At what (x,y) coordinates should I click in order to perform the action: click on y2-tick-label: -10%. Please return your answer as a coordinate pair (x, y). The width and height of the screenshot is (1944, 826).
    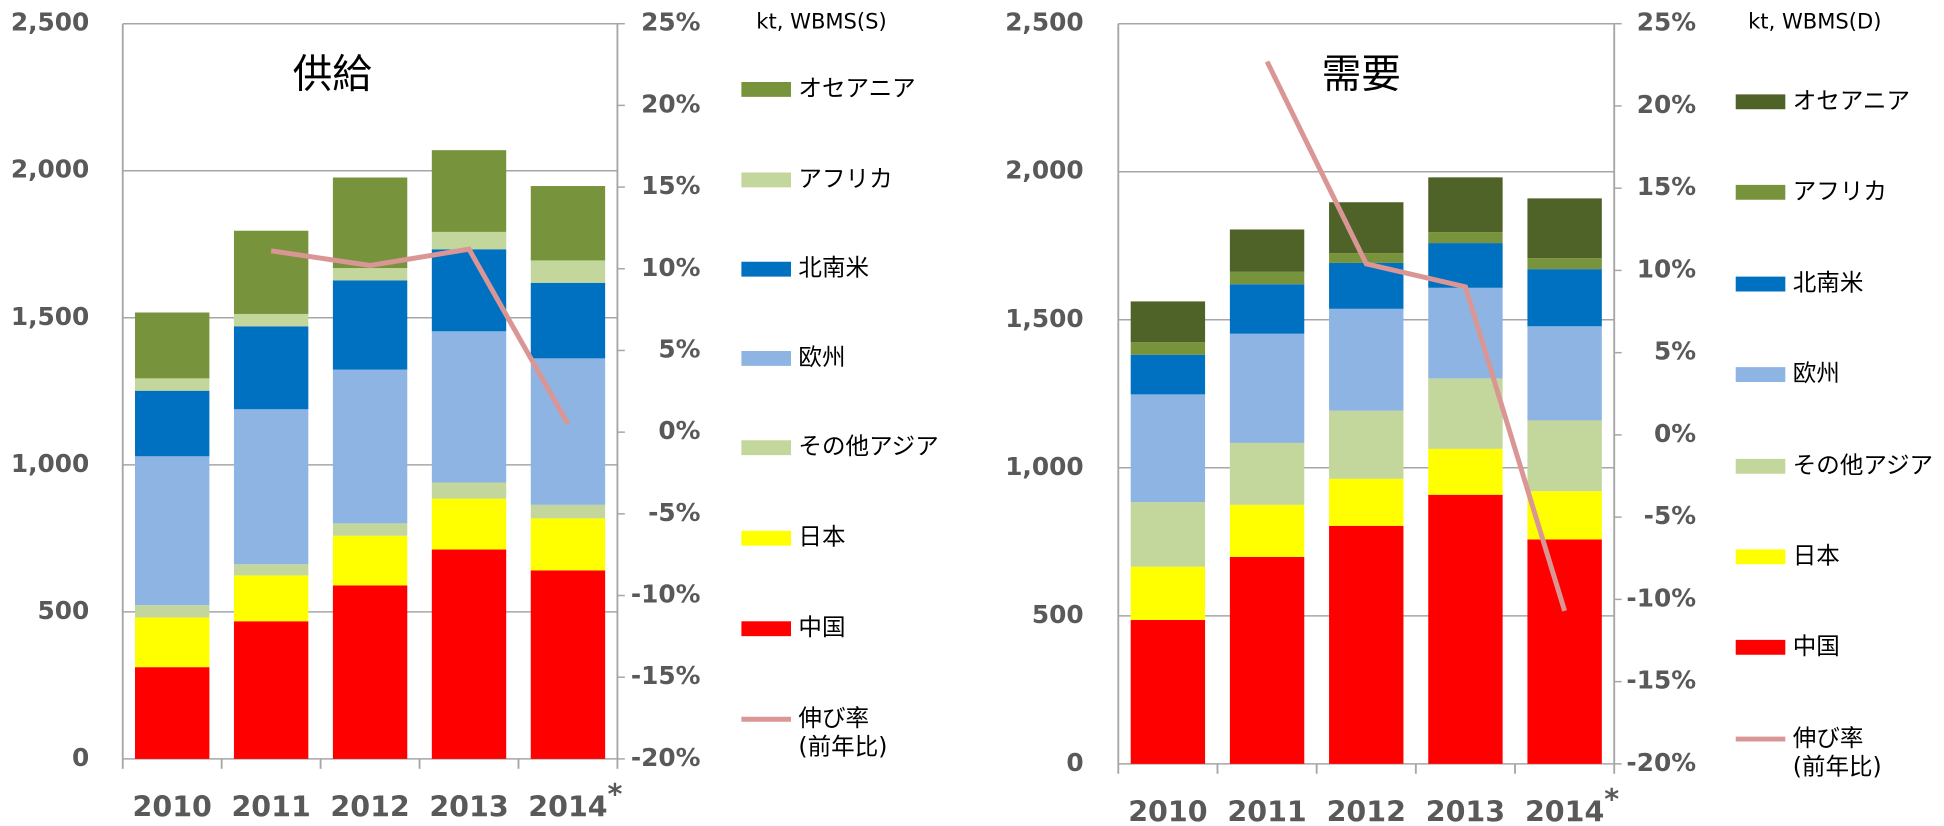
    Looking at the image, I should click on (666, 594).